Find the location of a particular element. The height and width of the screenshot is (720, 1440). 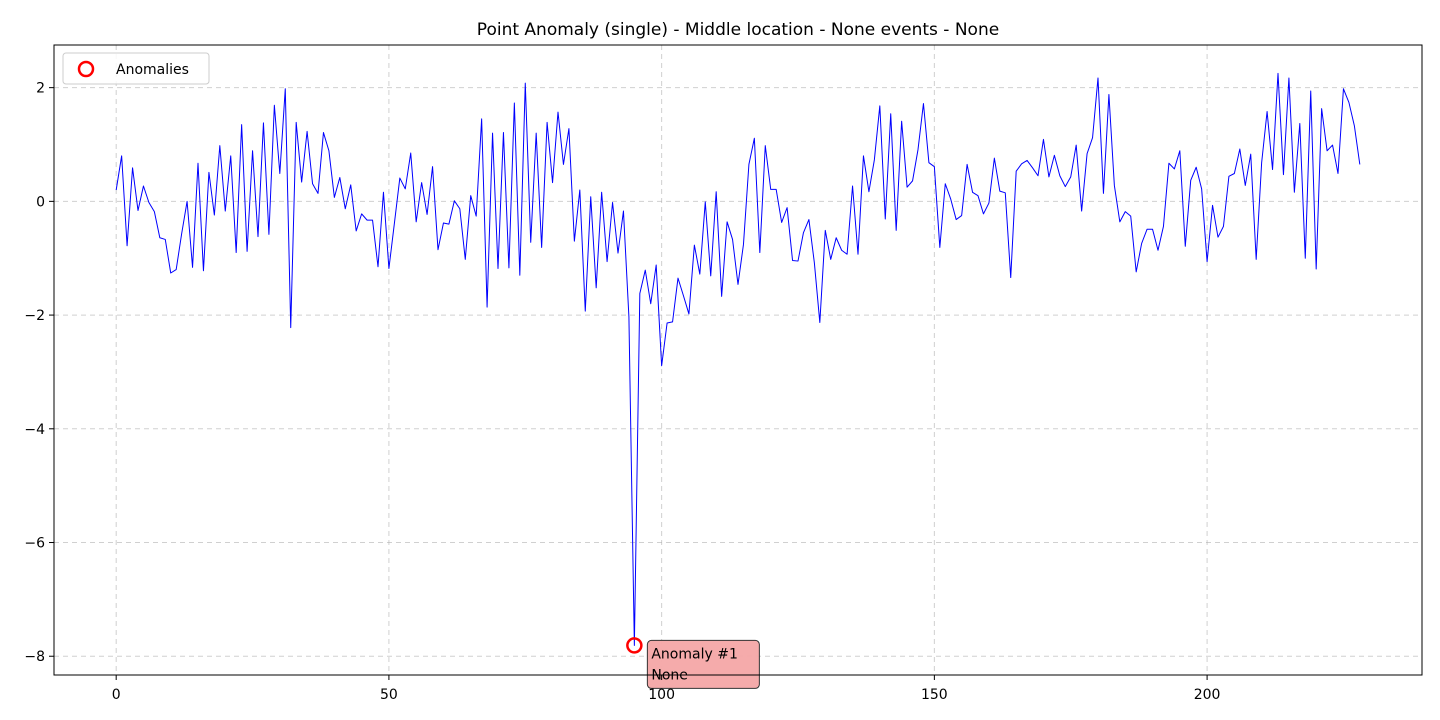

x-tick-label: 150 is located at coordinates (934, 695).